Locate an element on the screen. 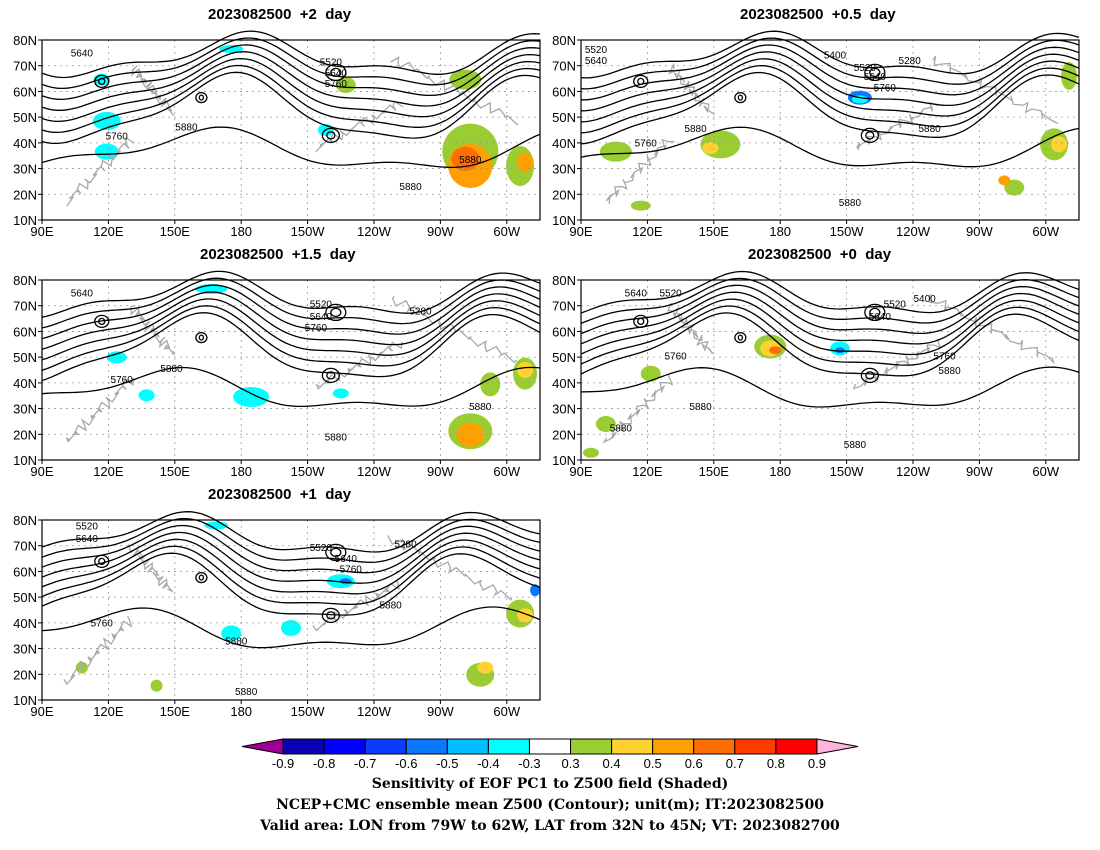  lat-tick-label: 60N is located at coordinates (564, 331).